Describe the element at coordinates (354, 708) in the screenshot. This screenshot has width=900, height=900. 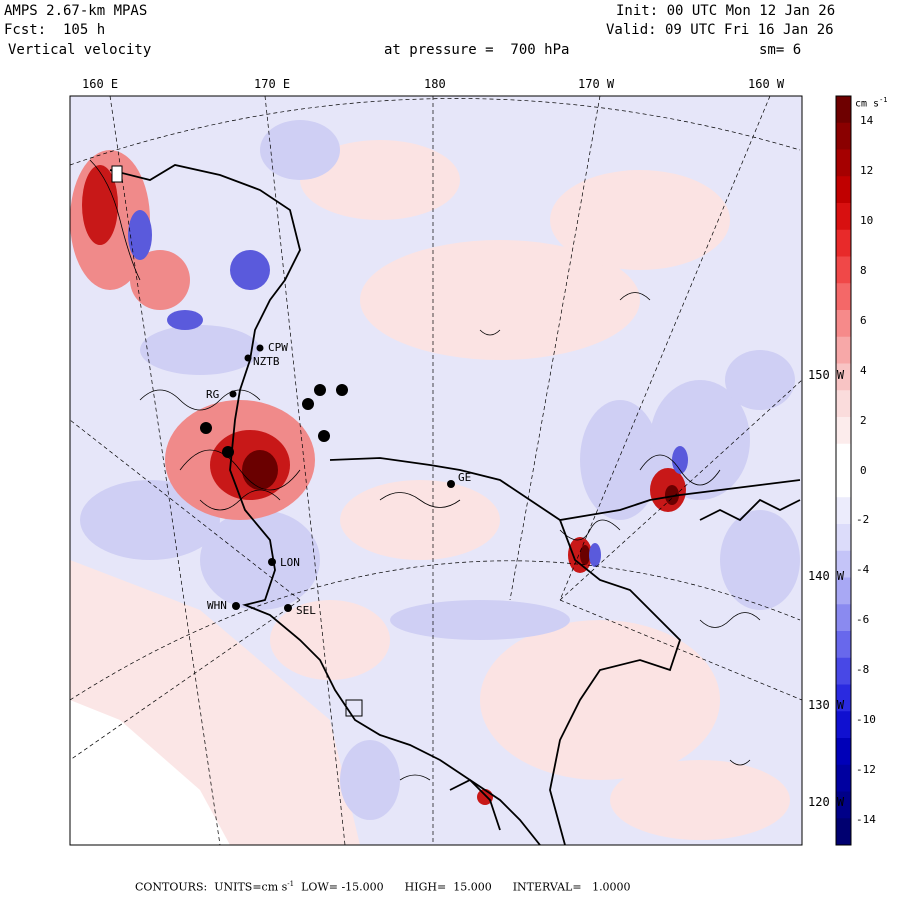
I see `box-marker-south` at that location.